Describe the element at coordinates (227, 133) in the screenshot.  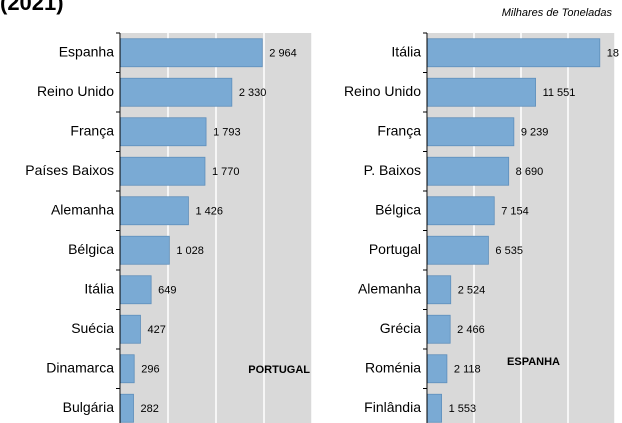
I see `value-label: 1 793` at that location.